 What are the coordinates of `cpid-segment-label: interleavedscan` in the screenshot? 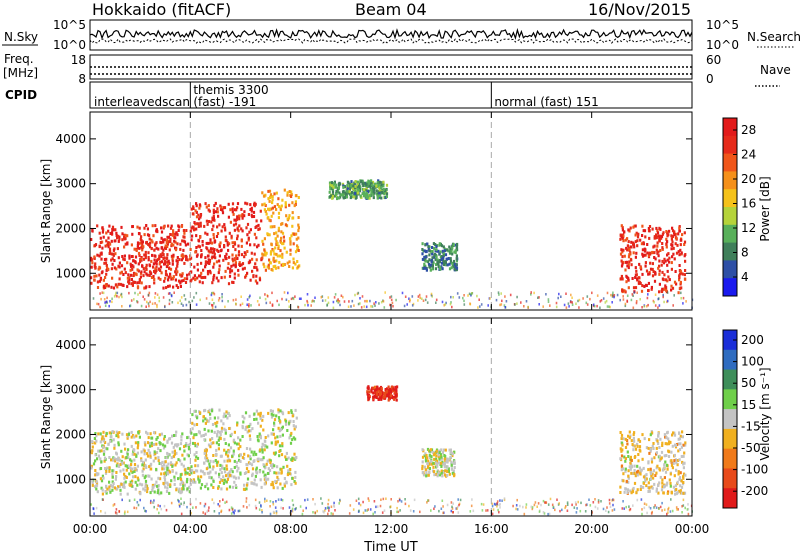 It's located at (142, 102).